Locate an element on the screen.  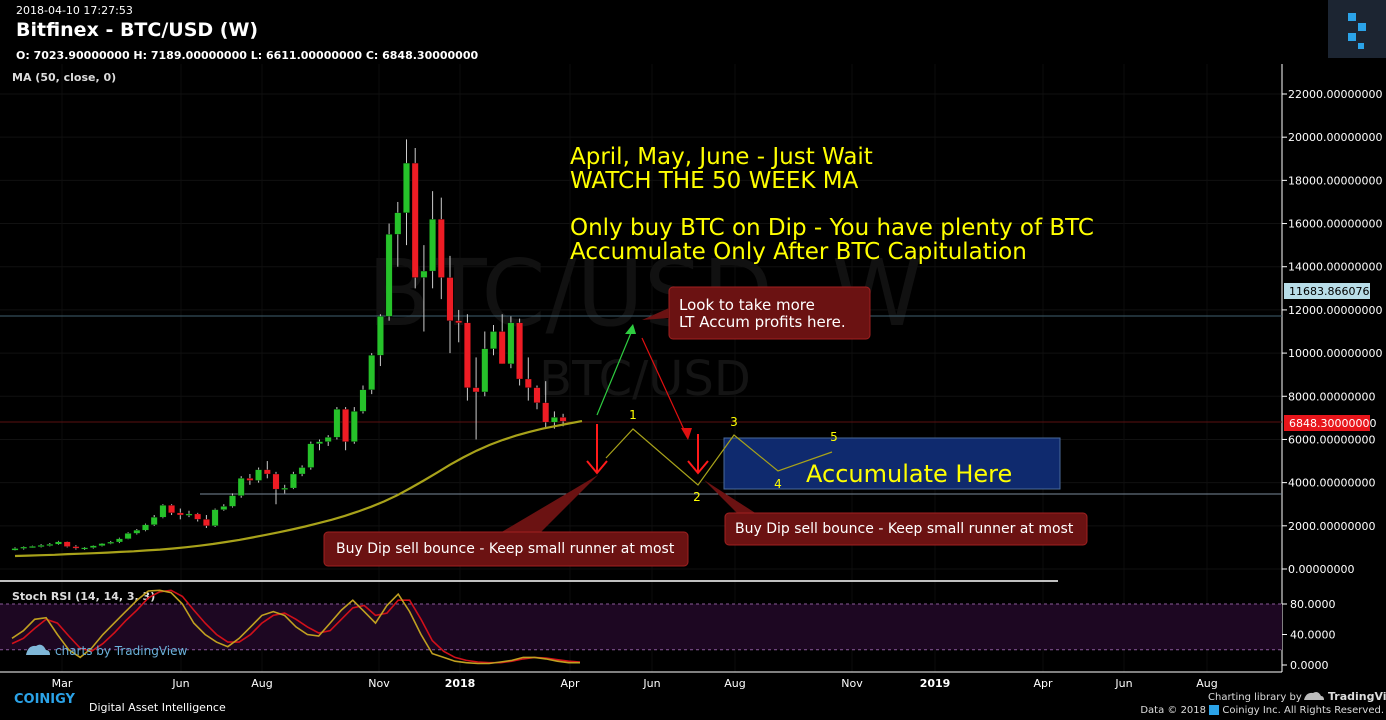
time-tick-label: 2018 is located at coordinates (460, 683).